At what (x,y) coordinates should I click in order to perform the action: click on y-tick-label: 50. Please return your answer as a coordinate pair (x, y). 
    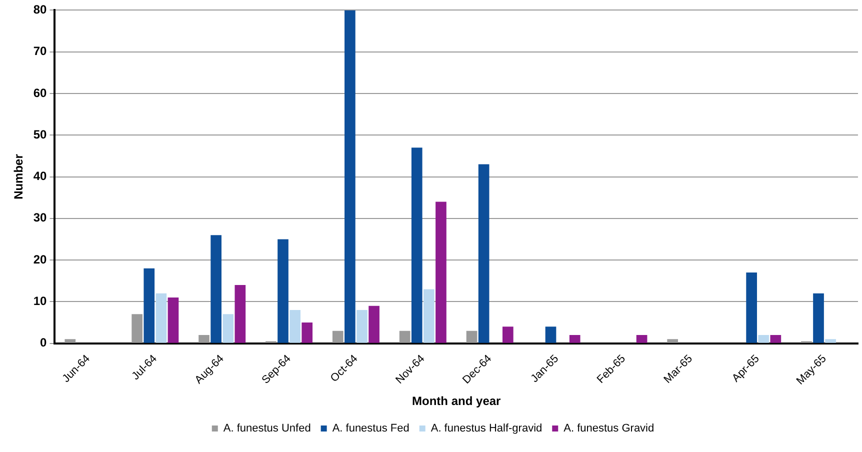
    Looking at the image, I should click on (40, 134).